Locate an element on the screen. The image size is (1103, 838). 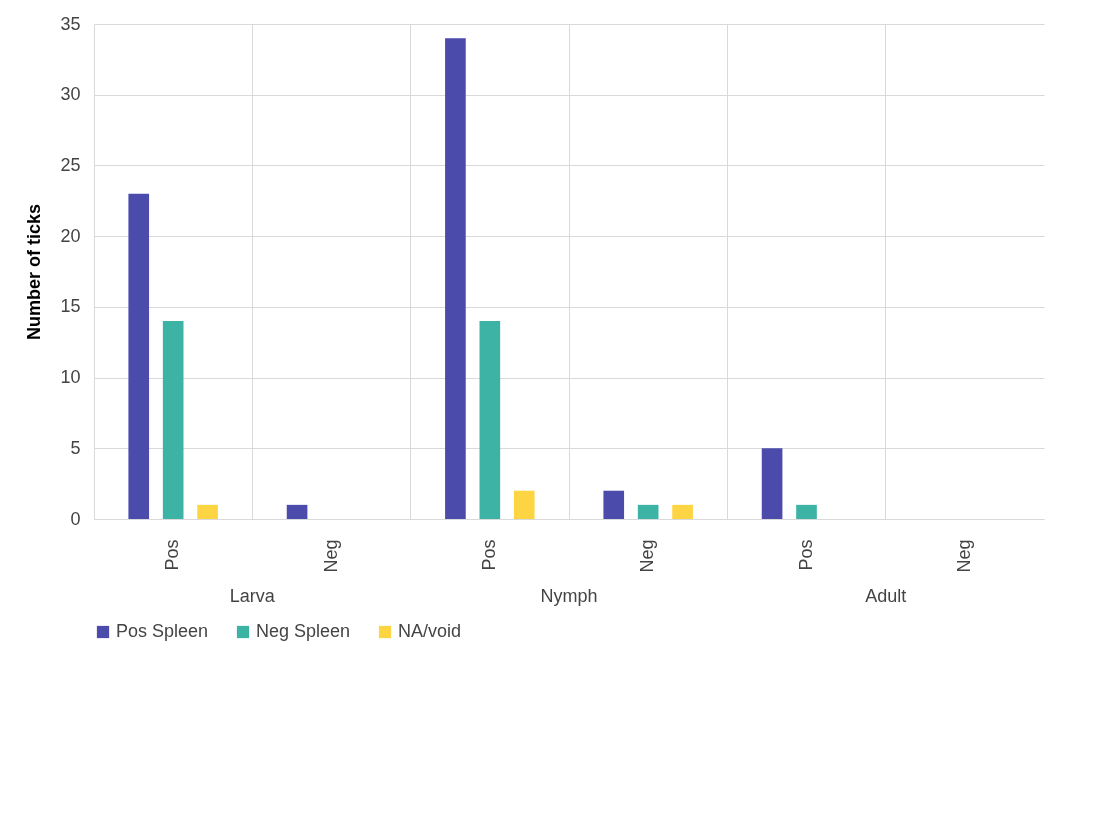
y-tick-label: 30 is located at coordinates (70, 94).